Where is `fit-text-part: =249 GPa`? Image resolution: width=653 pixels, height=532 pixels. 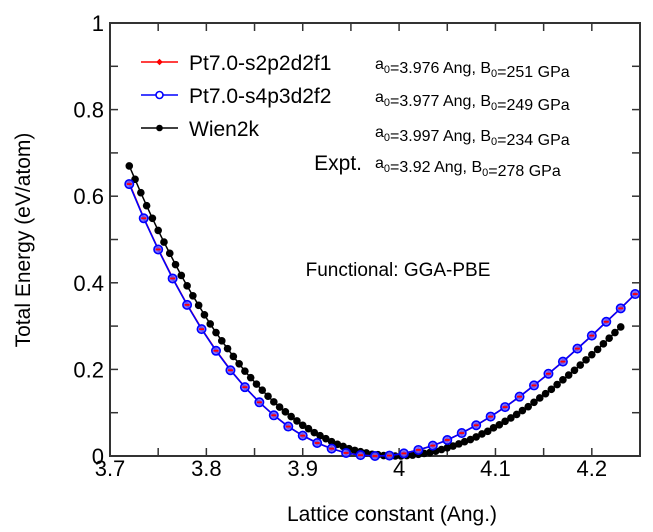 fit-text-part: =249 GPa is located at coordinates (533, 105).